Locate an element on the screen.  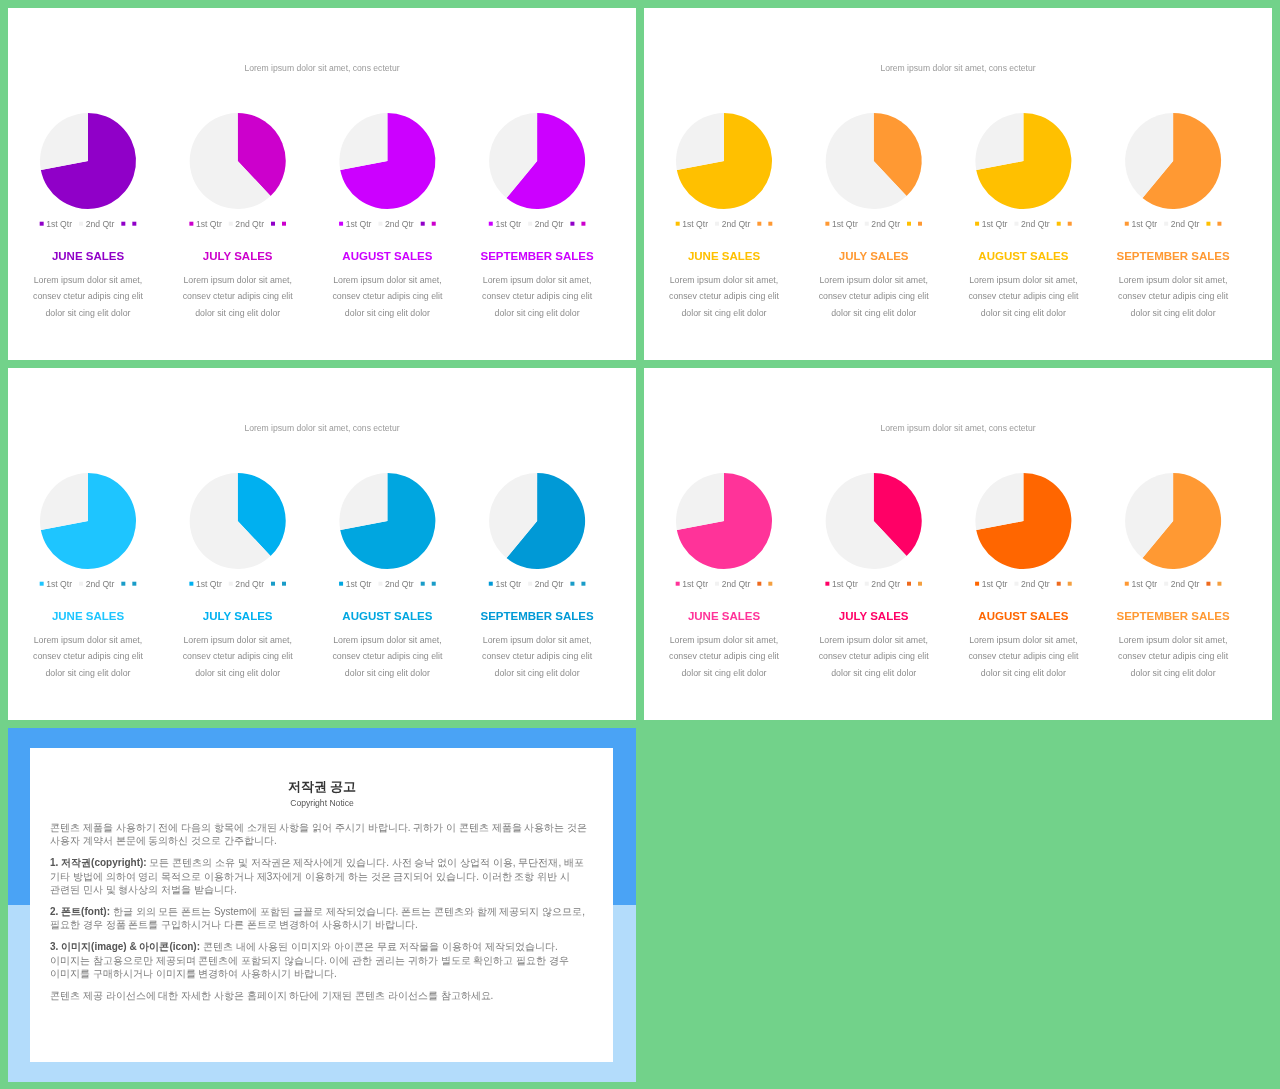
text: 2. 폰트(font): 한글 외의 모든 폰트는 System에 포함된 글꼴로 제작되었습니다. 폰트는 콘텐츠와 함께 제공되지 않으므로, 필요한 경우 정품 폰트를 구입하시거나 다른 폰트로 변경하여 사용하시기 바랍니다. is located at coordinates (318, 918).